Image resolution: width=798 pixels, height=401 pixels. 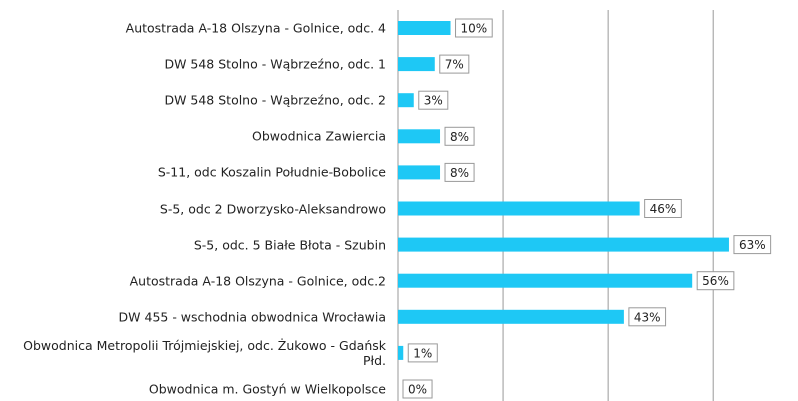 What do you see at coordinates (289, 245) in the screenshot?
I see `category-label: S-5, odc. 5 Białe Błota - Szubin` at bounding box center [289, 245].